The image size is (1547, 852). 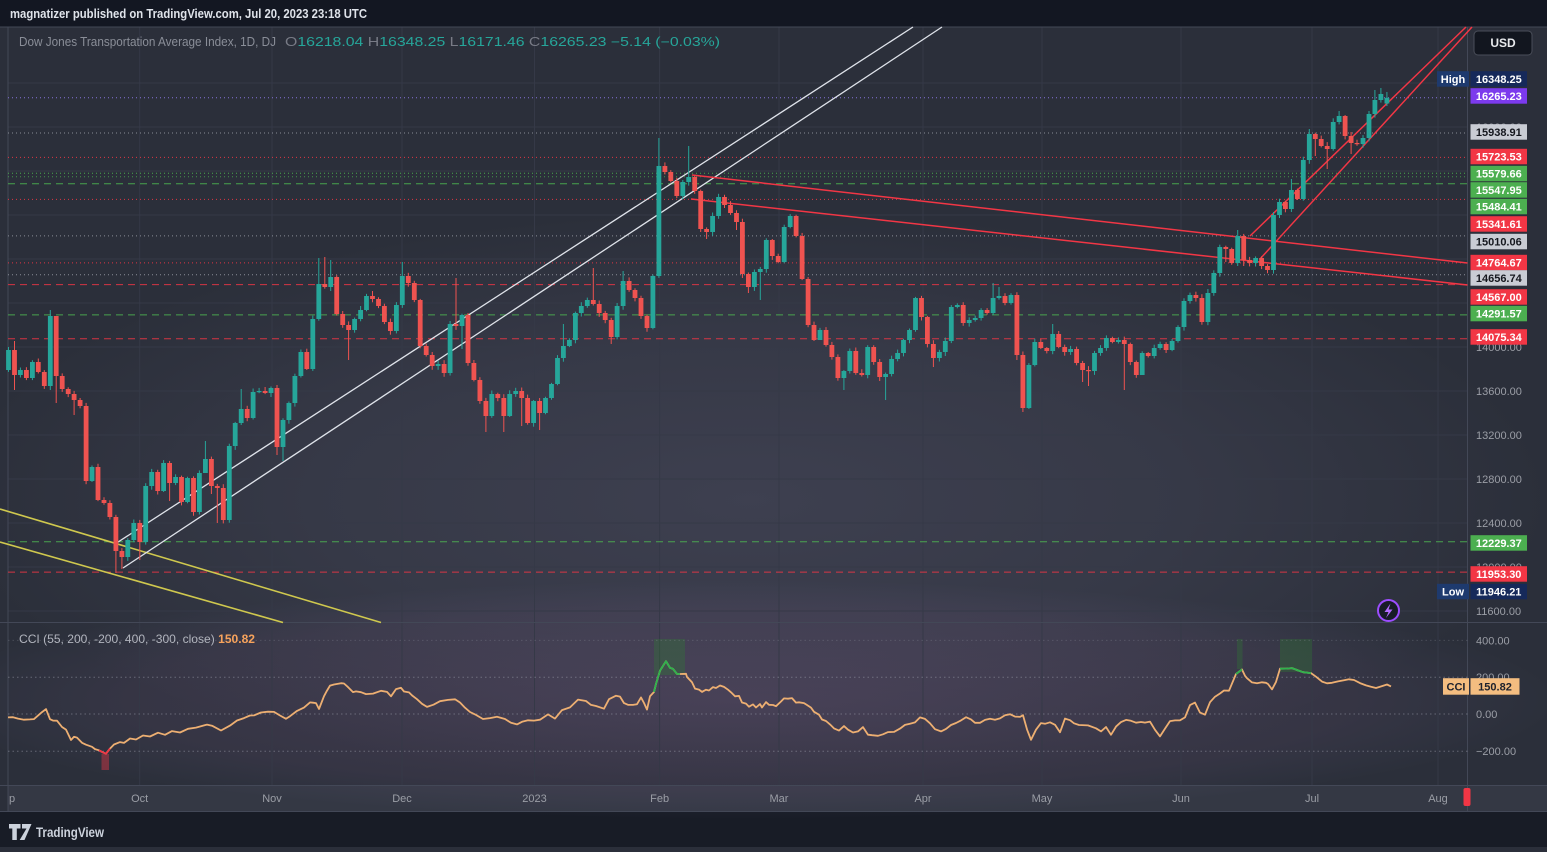 I want to click on svg-text: Aug, so click(x=1438, y=799).